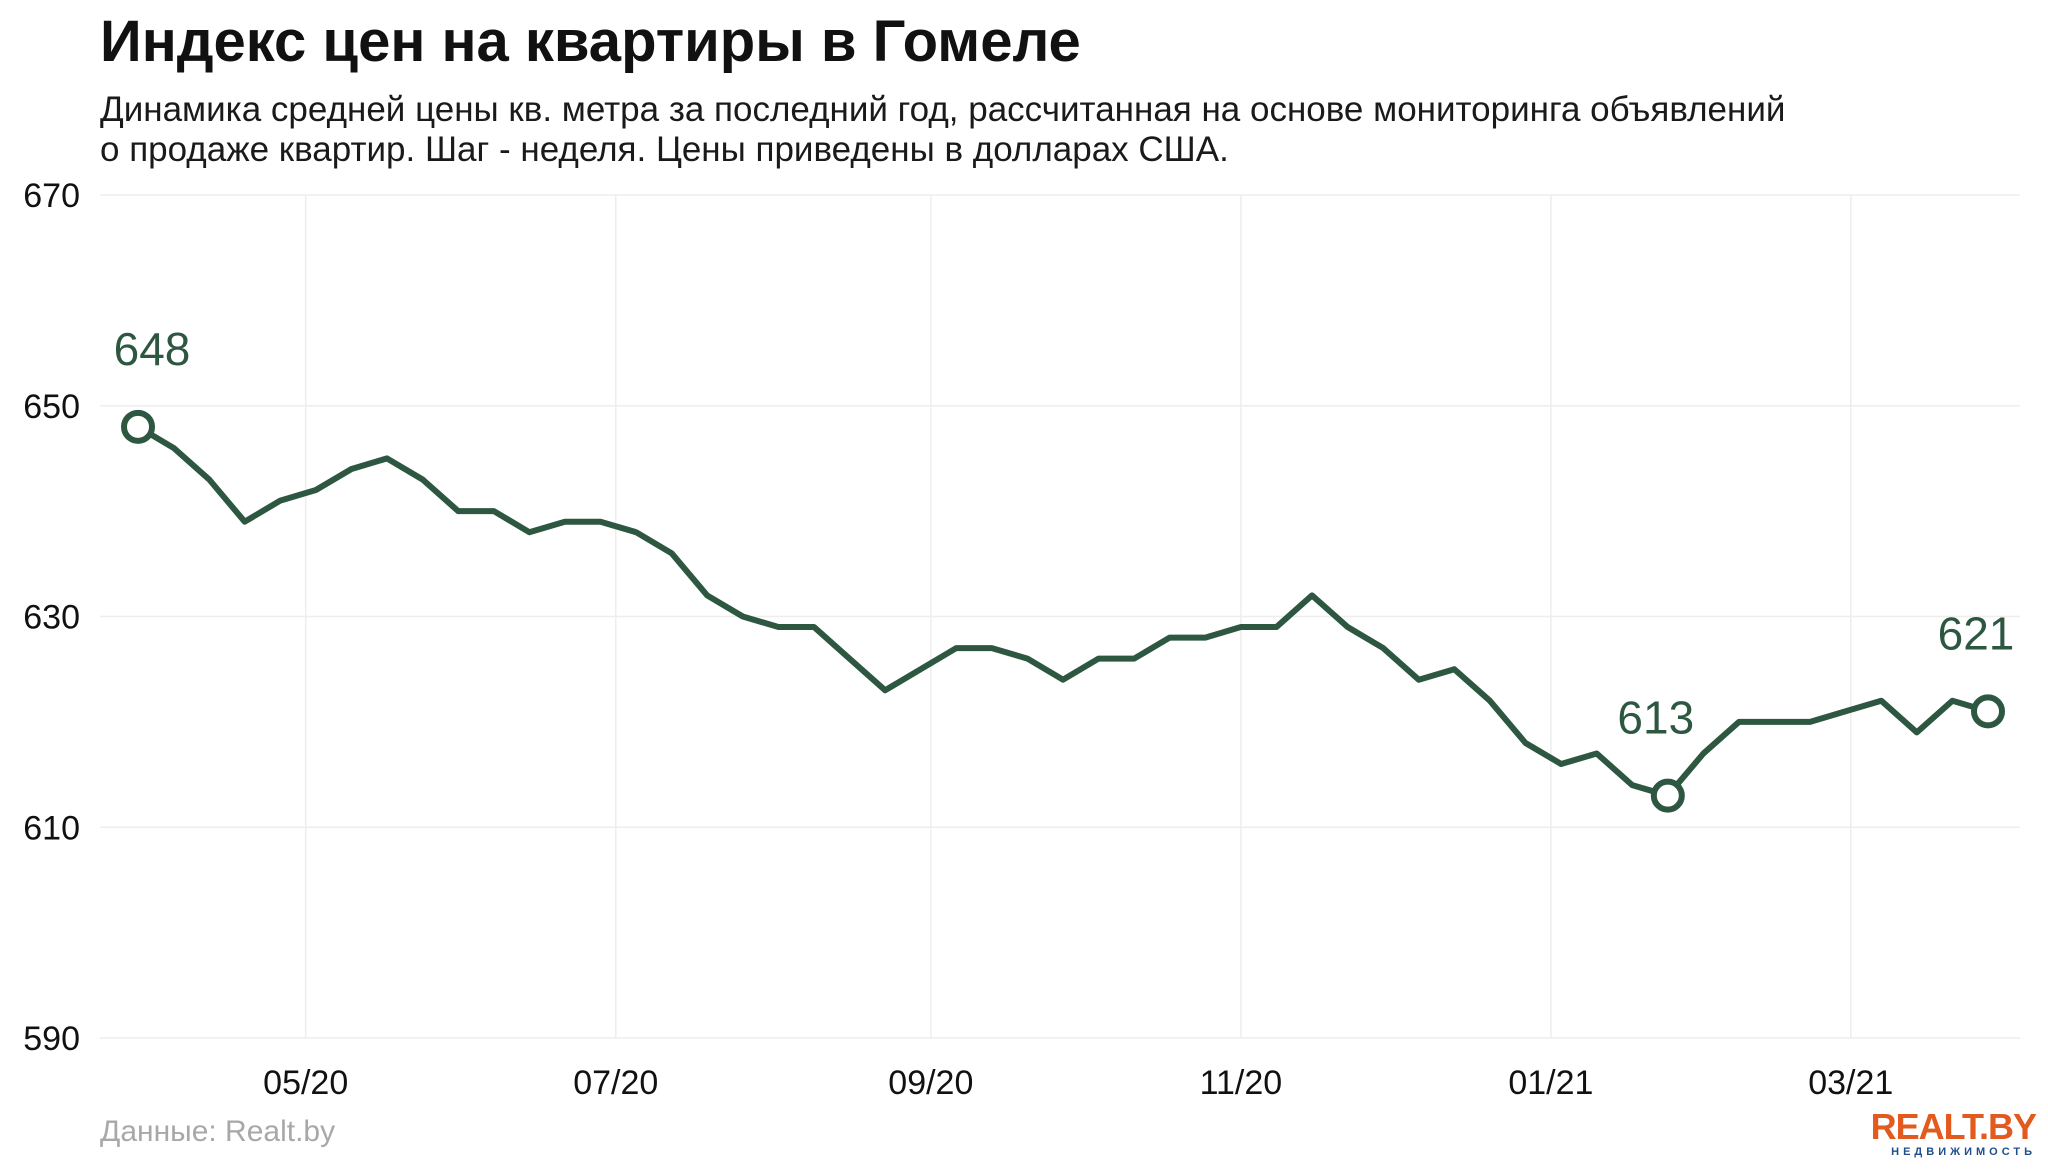 The width and height of the screenshot is (2048, 1171). Describe the element at coordinates (1953, 1126) in the screenshot. I see `logo-wordmark: REALT.BY` at that location.